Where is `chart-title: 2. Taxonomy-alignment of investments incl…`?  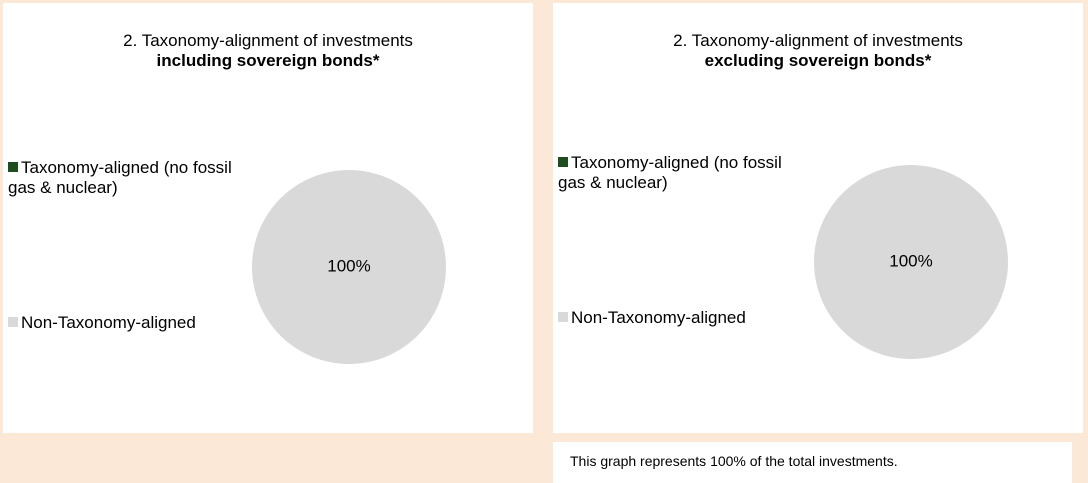 chart-title: 2. Taxonomy-alignment of investments incl… is located at coordinates (268, 51).